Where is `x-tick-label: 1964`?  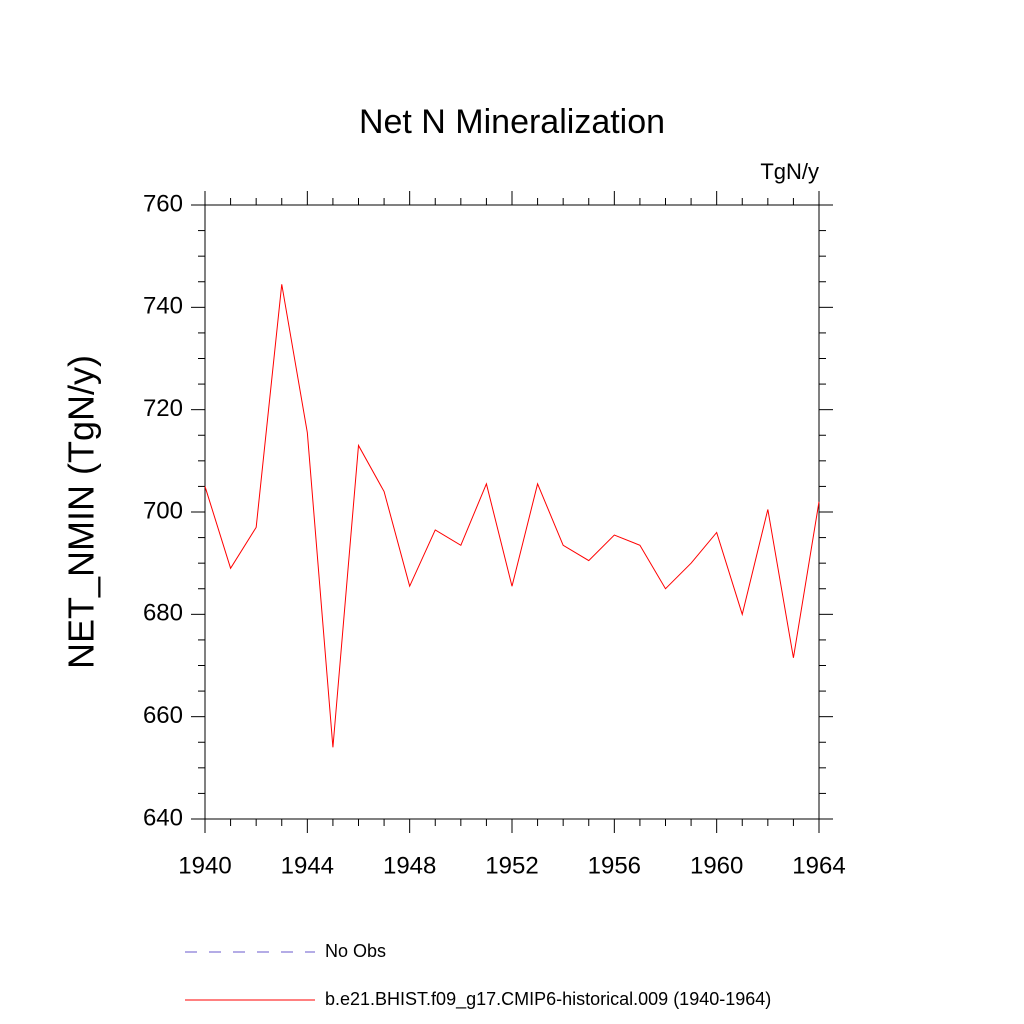 x-tick-label: 1964 is located at coordinates (818, 865).